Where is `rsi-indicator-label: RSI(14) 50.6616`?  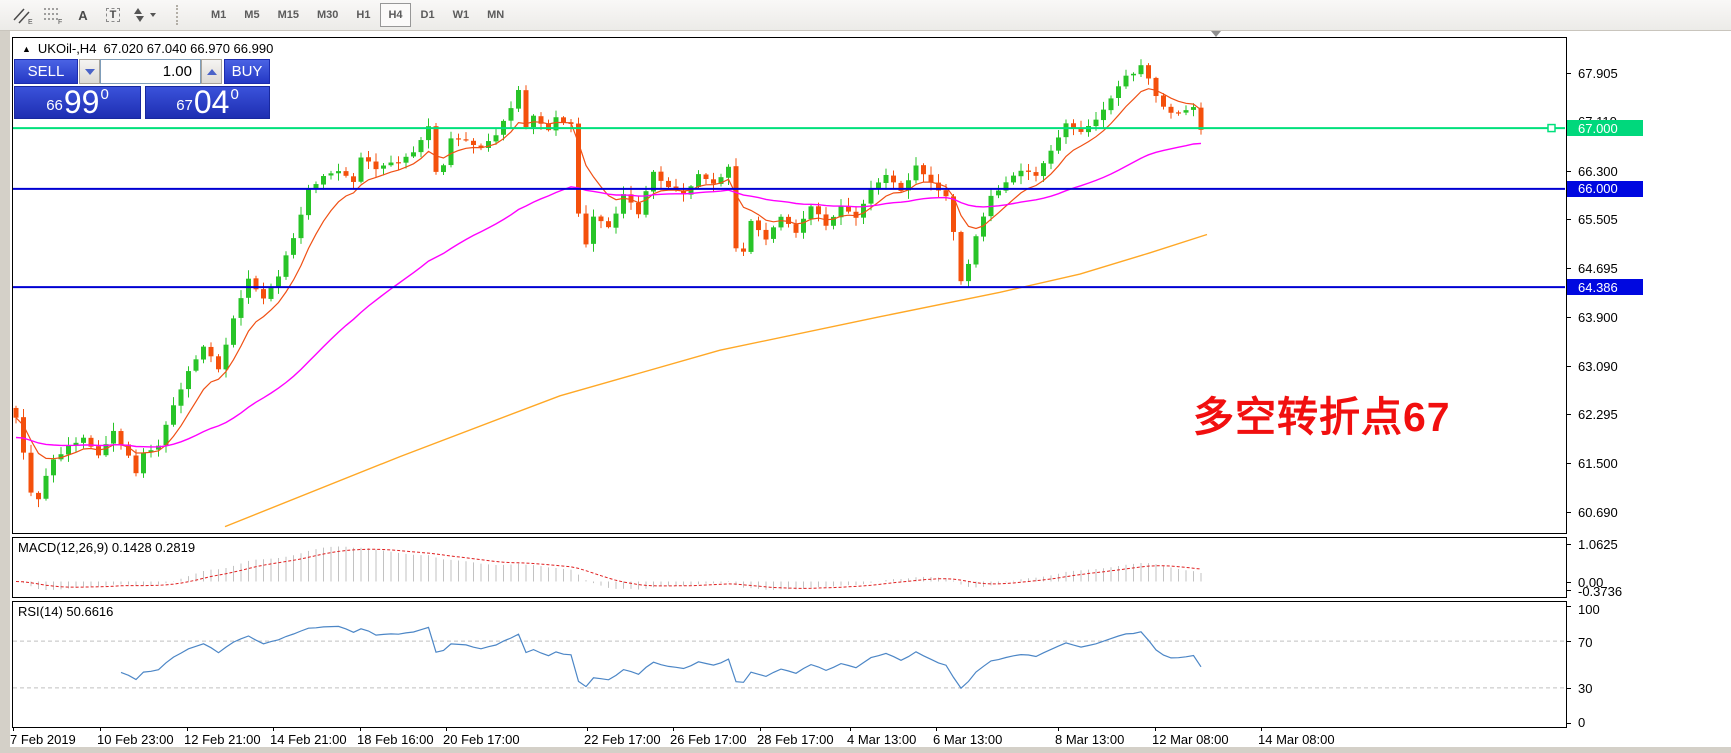 rsi-indicator-label: RSI(14) 50.6616 is located at coordinates (66, 611).